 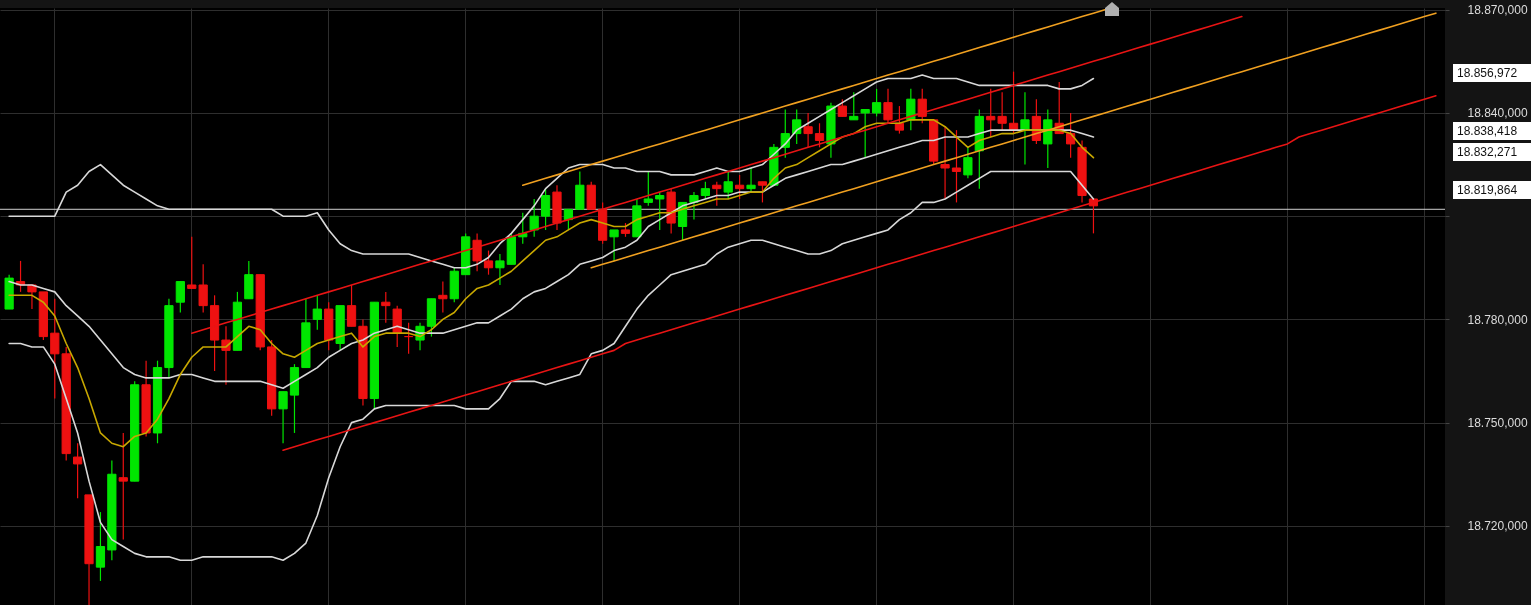 What do you see at coordinates (1487, 73) in the screenshot?
I see `text: 18.856,972` at bounding box center [1487, 73].